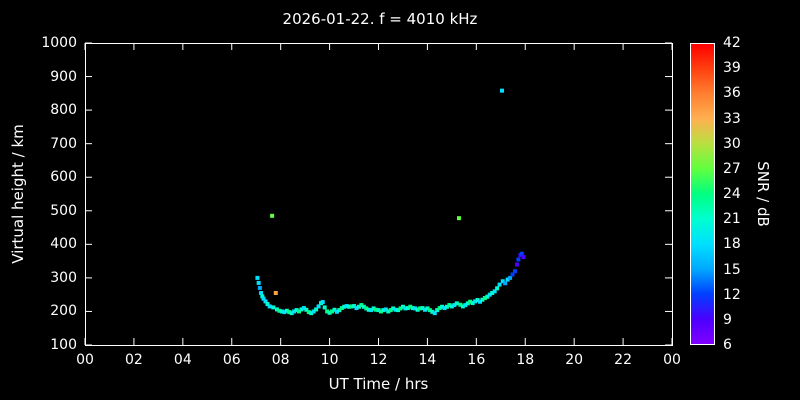 This screenshot has width=800, height=400. What do you see at coordinates (732, 143) in the screenshot?
I see `colorbar-tick-label: 30` at bounding box center [732, 143].